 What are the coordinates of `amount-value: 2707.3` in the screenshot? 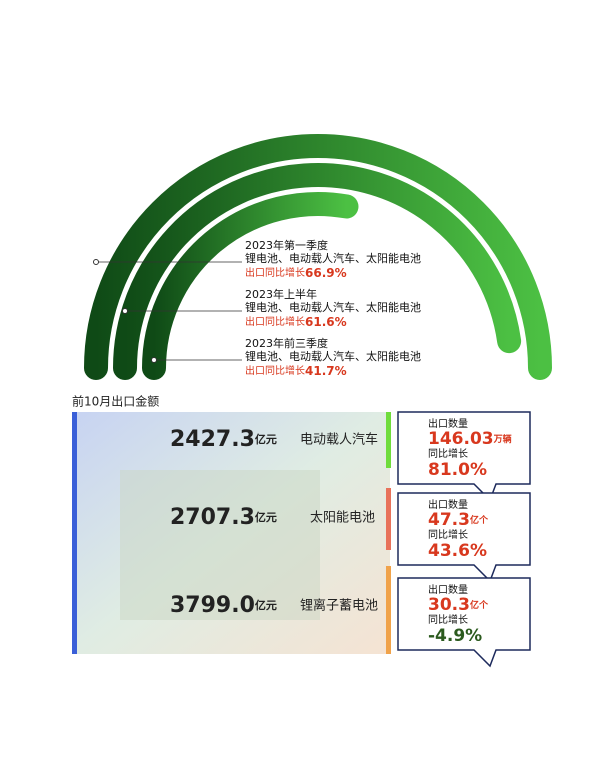 It's located at (212, 517).